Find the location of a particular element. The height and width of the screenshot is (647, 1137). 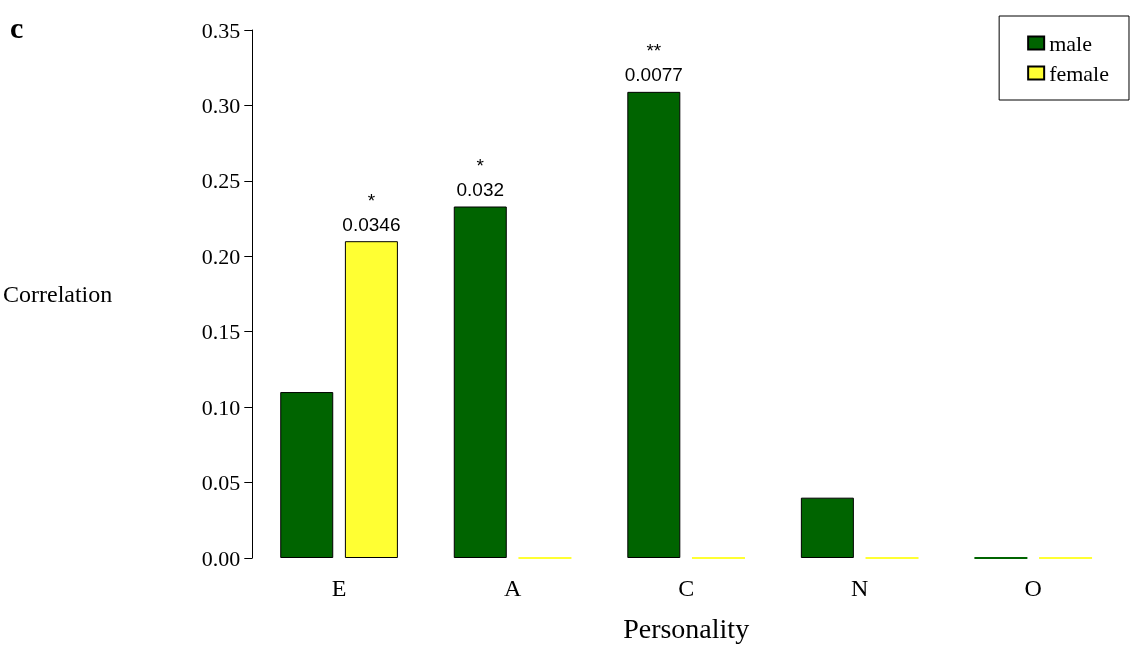

y-tick-label: 0.00 is located at coordinates (221, 558).